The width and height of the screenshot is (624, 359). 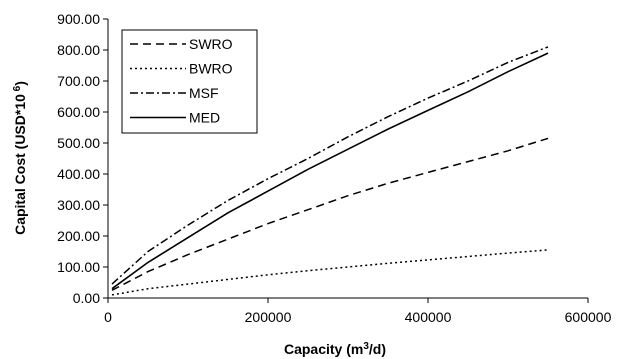 I want to click on y-tick-label: 200.00, so click(x=78, y=236).